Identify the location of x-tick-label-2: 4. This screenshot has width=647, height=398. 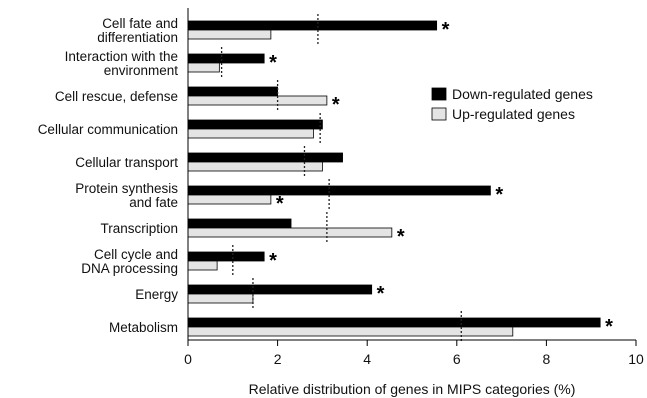
(367, 359).